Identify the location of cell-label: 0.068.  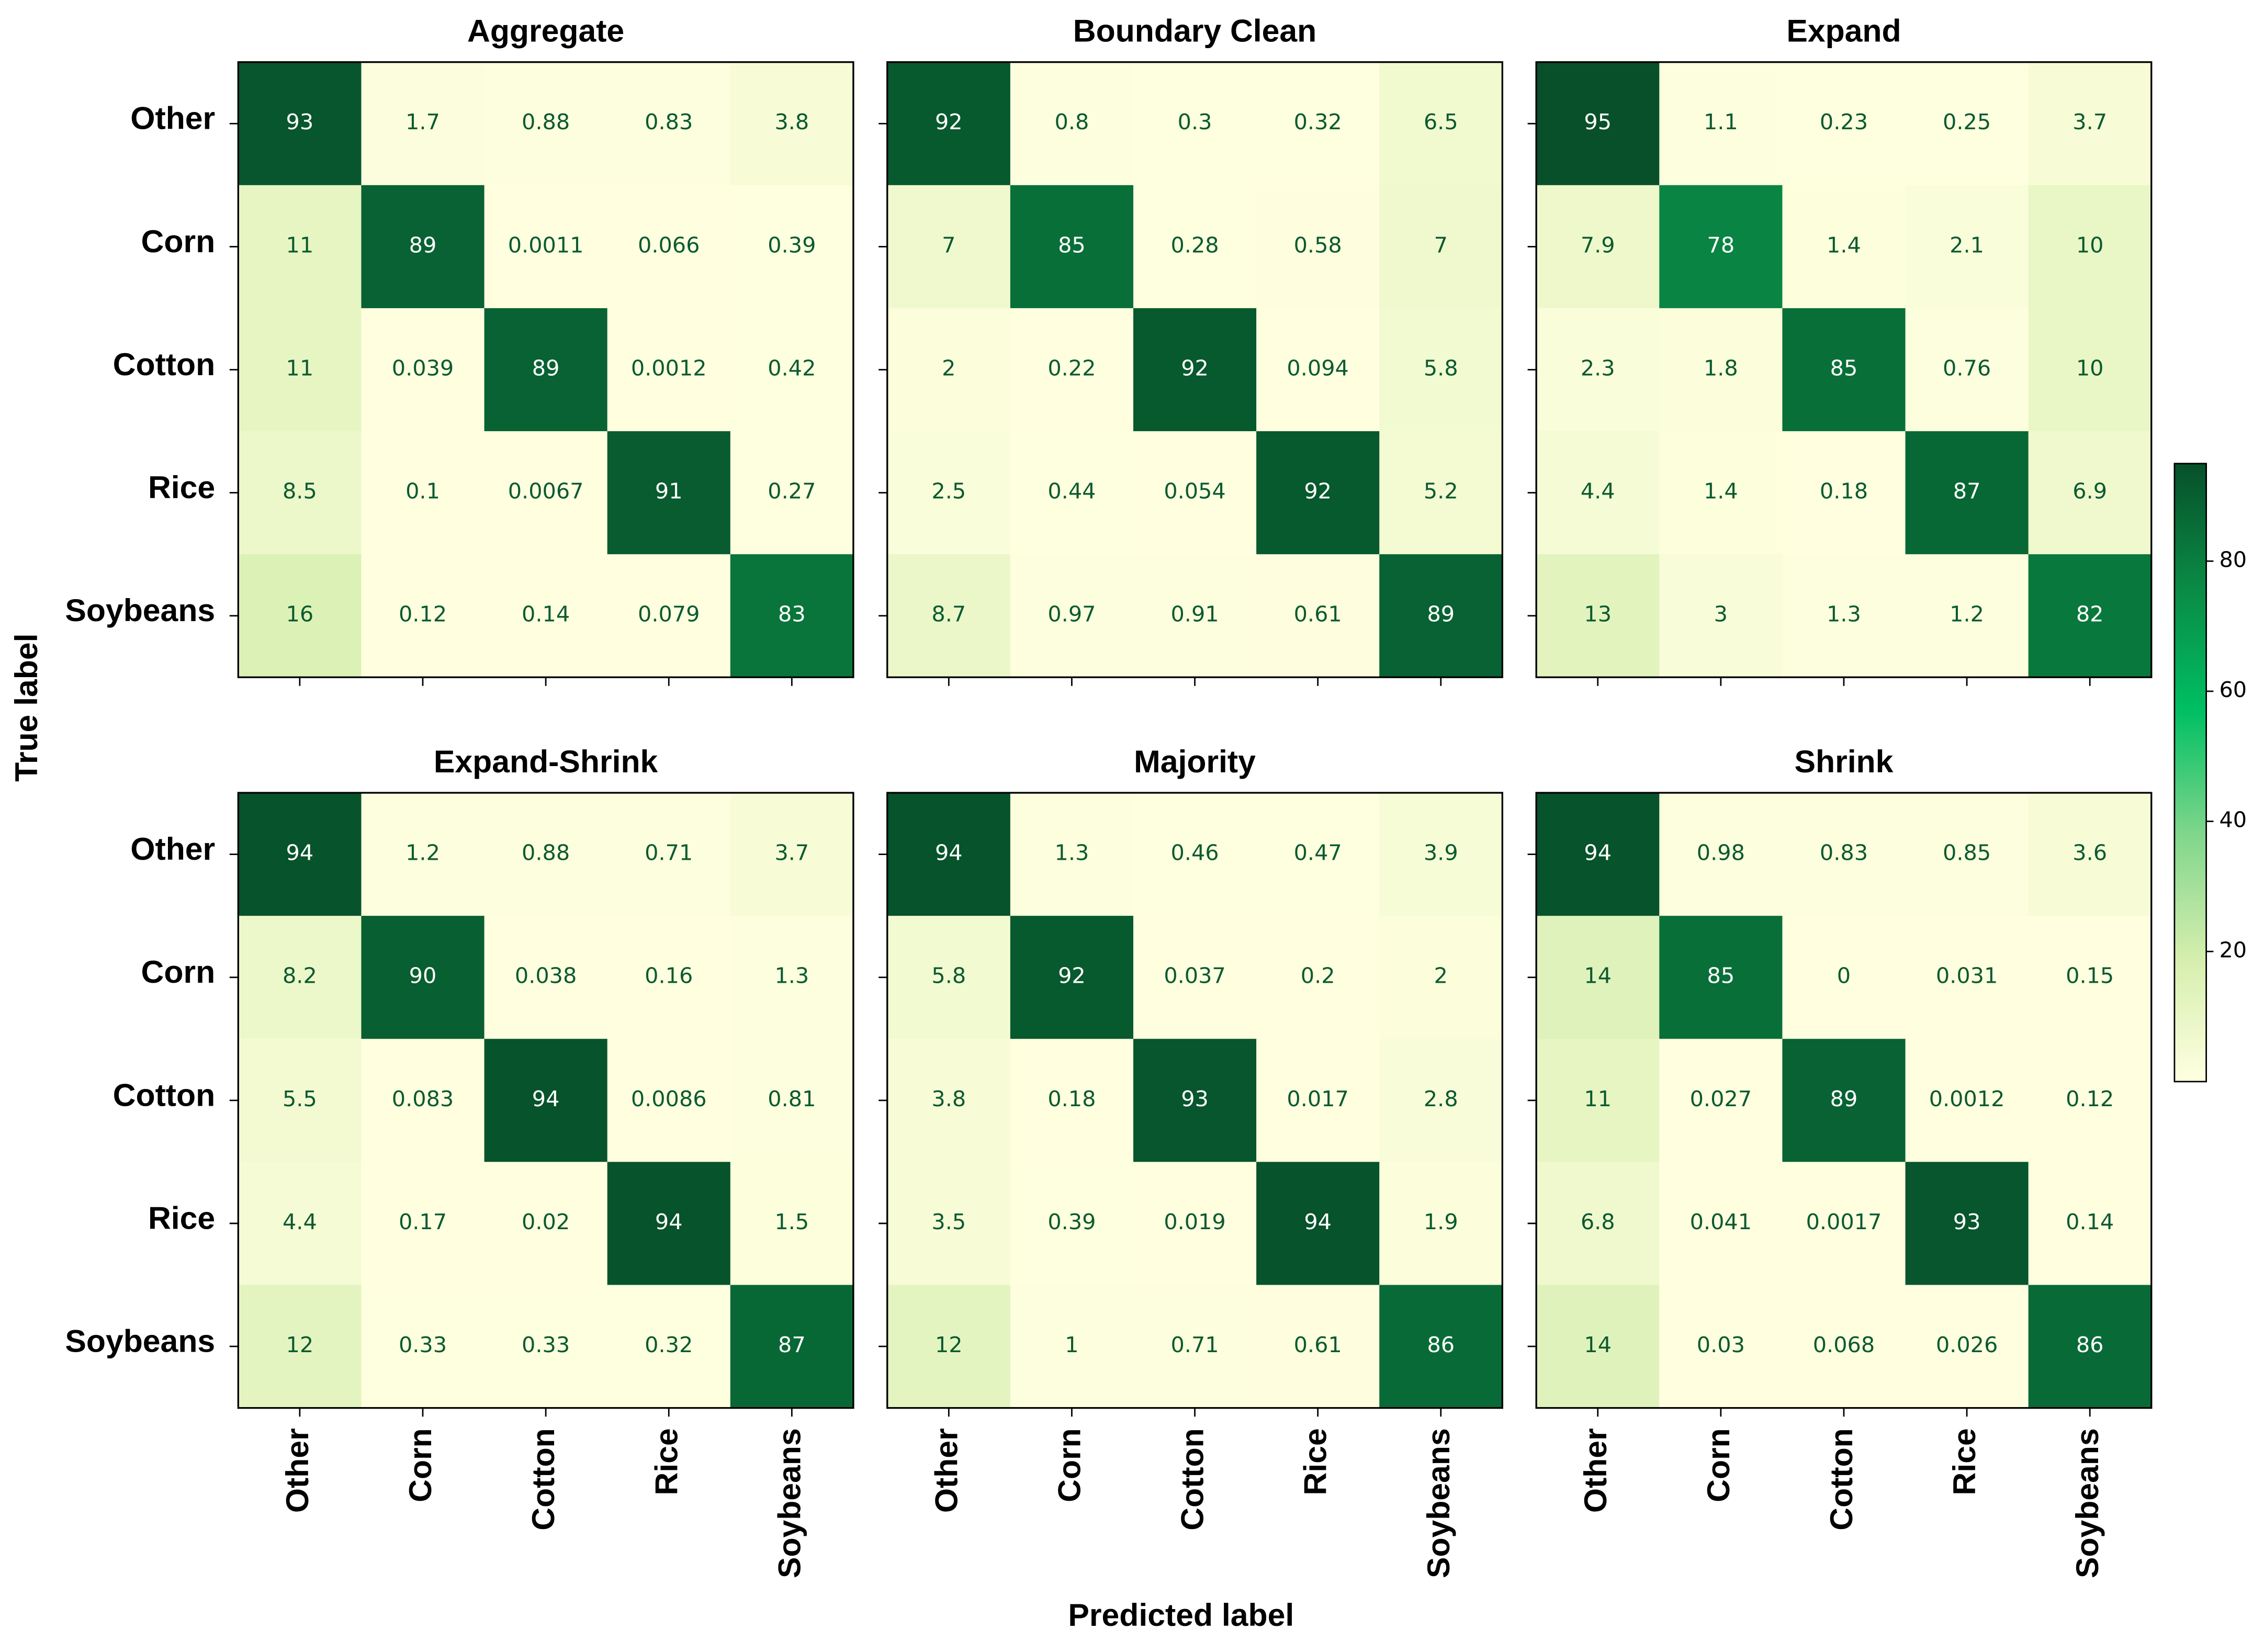
(1844, 1344).